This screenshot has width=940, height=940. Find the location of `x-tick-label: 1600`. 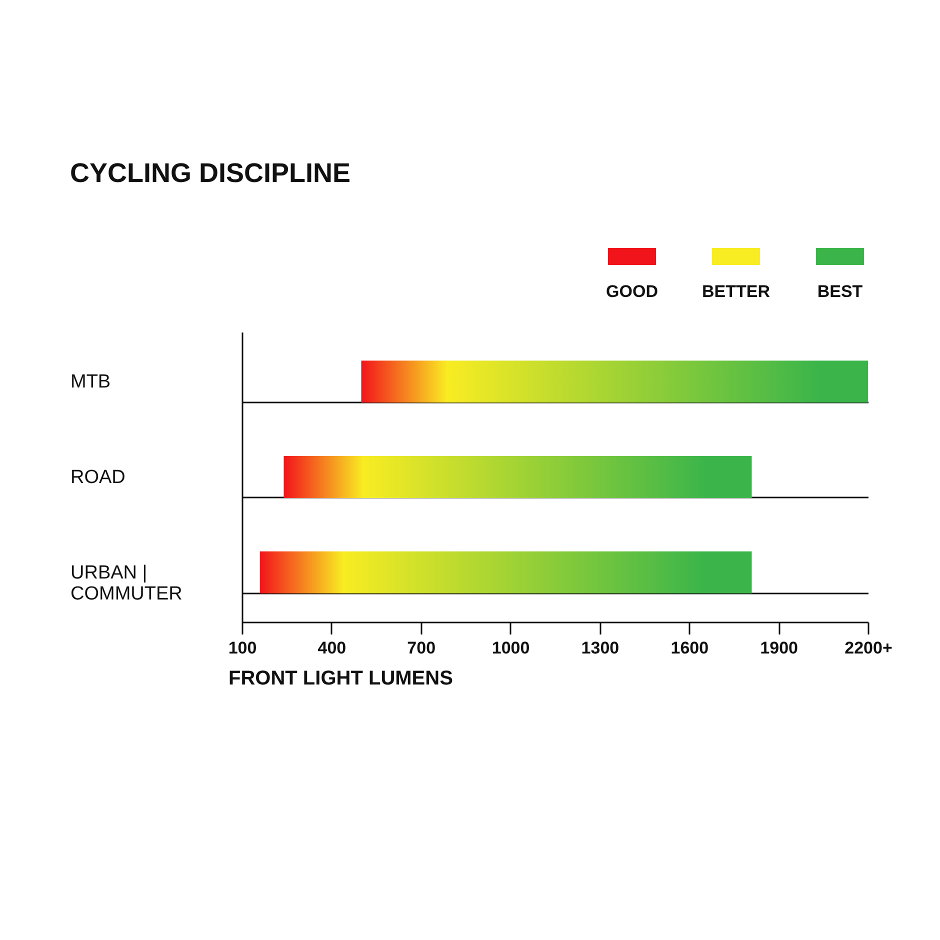

x-tick-label: 1600 is located at coordinates (689, 648).